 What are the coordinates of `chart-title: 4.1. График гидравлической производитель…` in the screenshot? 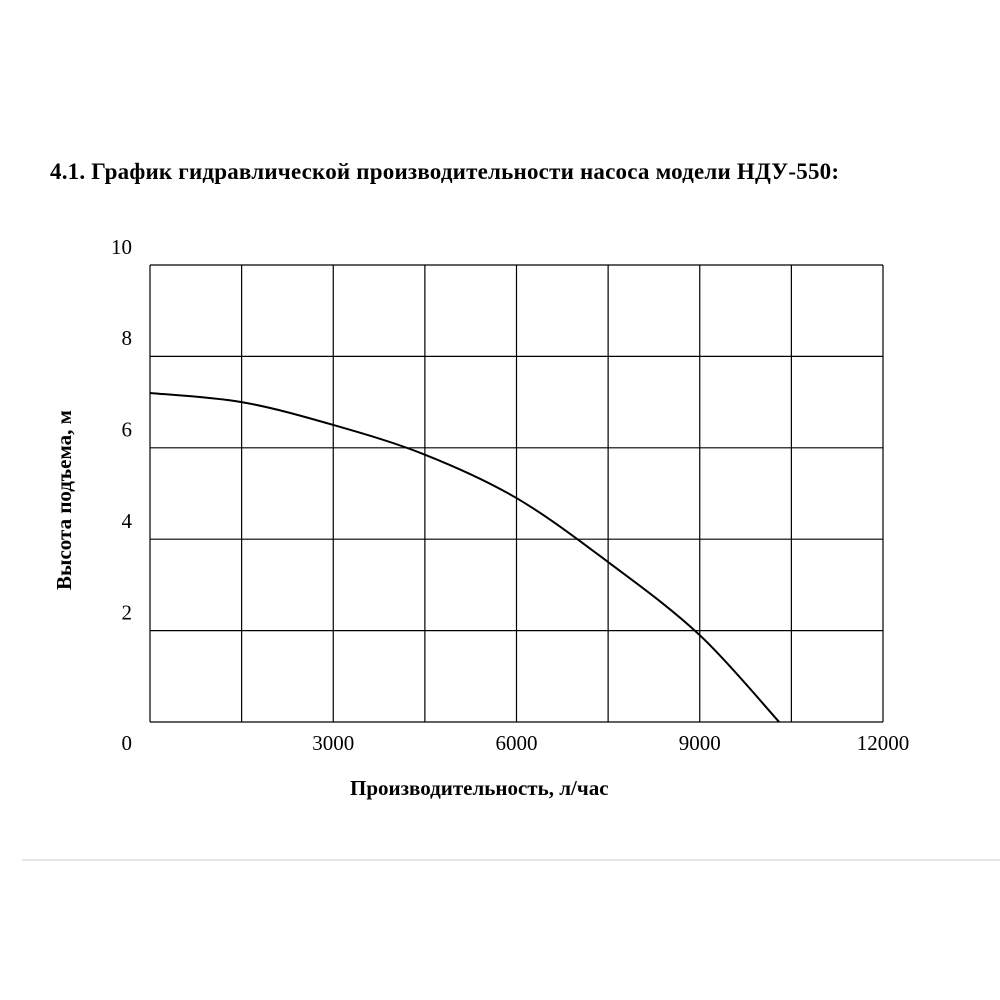 It's located at (445, 171).